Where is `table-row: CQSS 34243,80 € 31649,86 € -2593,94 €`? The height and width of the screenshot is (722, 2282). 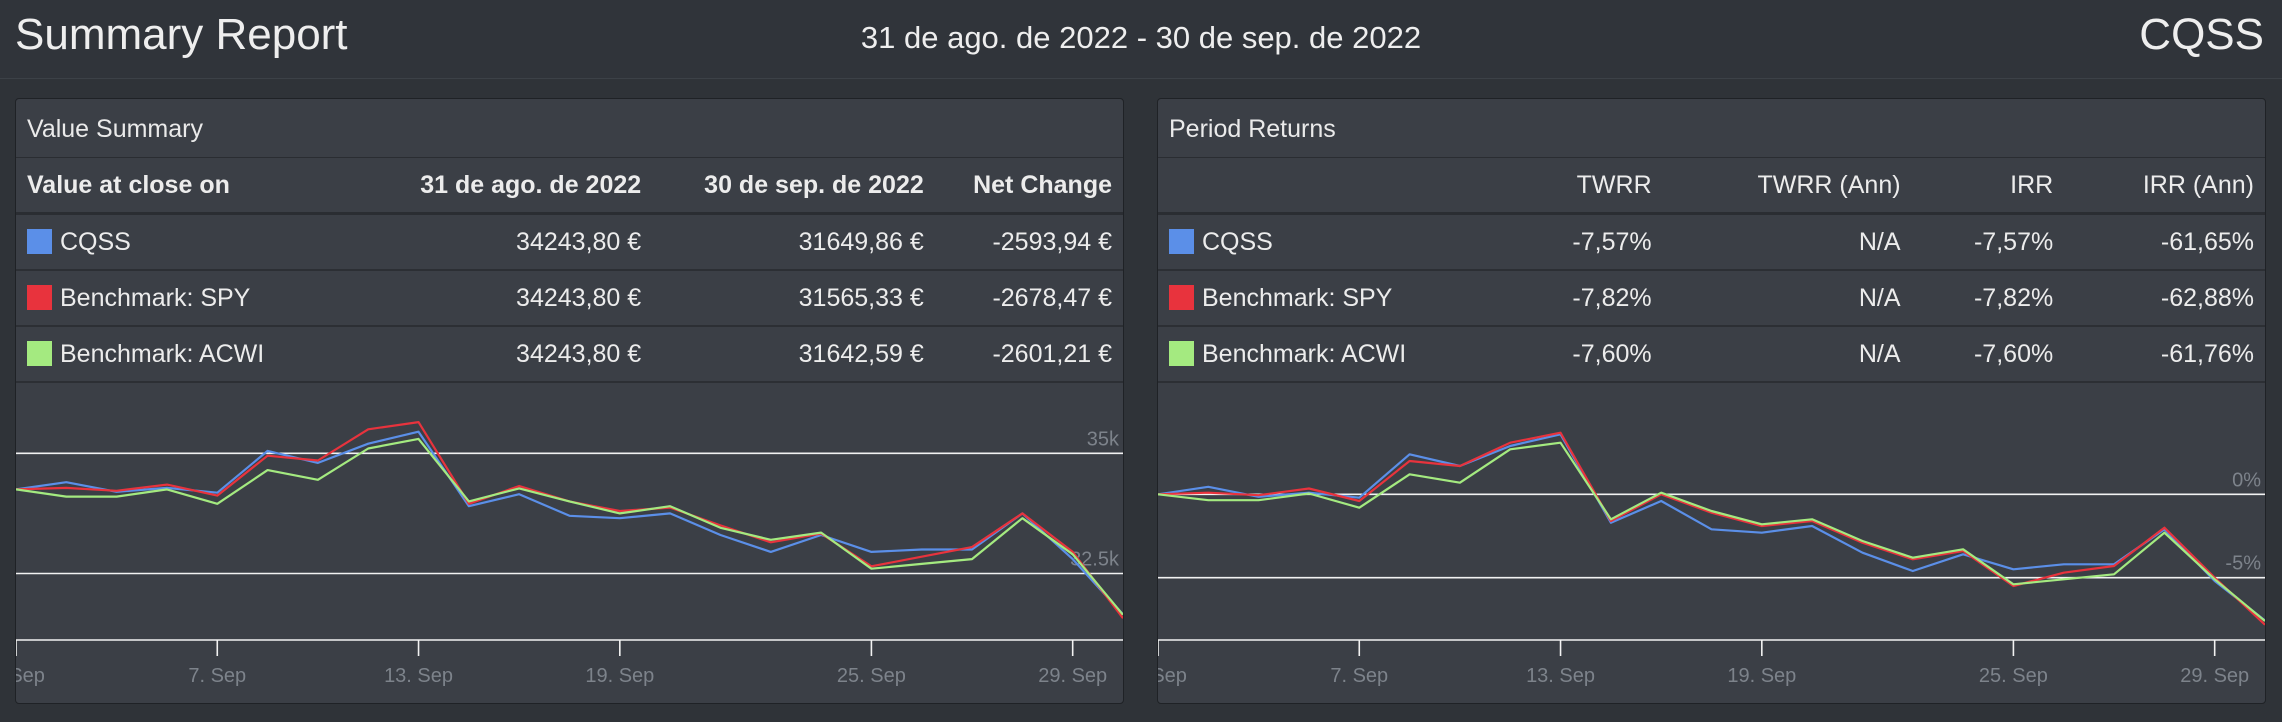
table-row: CQSS 34243,80 € 31649,86 € -2593,94 € is located at coordinates (569, 242).